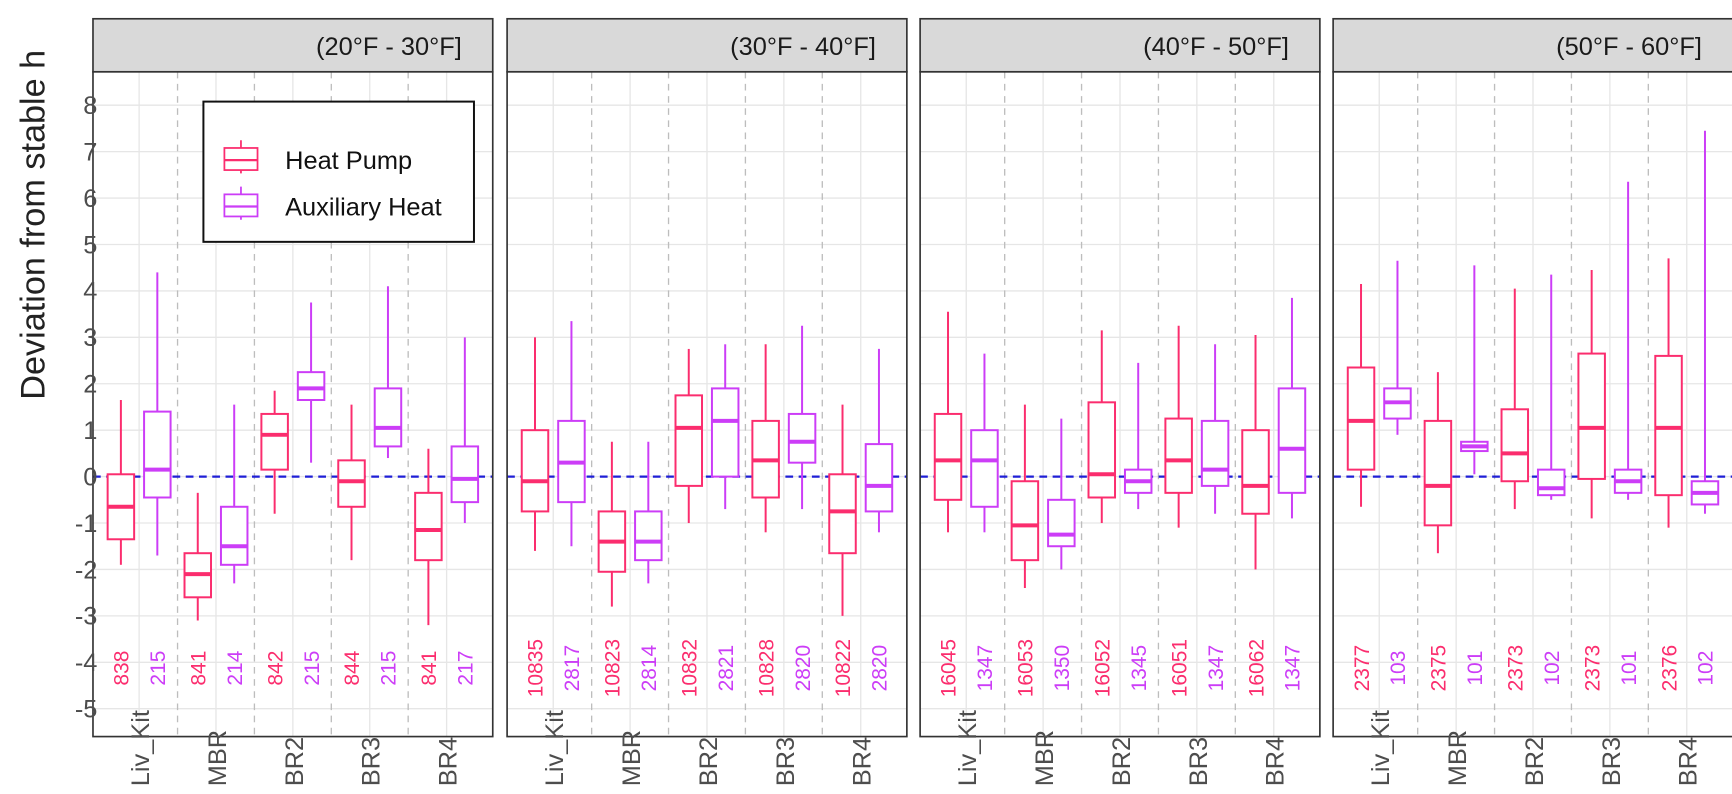 This screenshot has width=1732, height=794. Describe the element at coordinates (1026, 668) in the screenshot. I see `count-label: 16053` at that location.